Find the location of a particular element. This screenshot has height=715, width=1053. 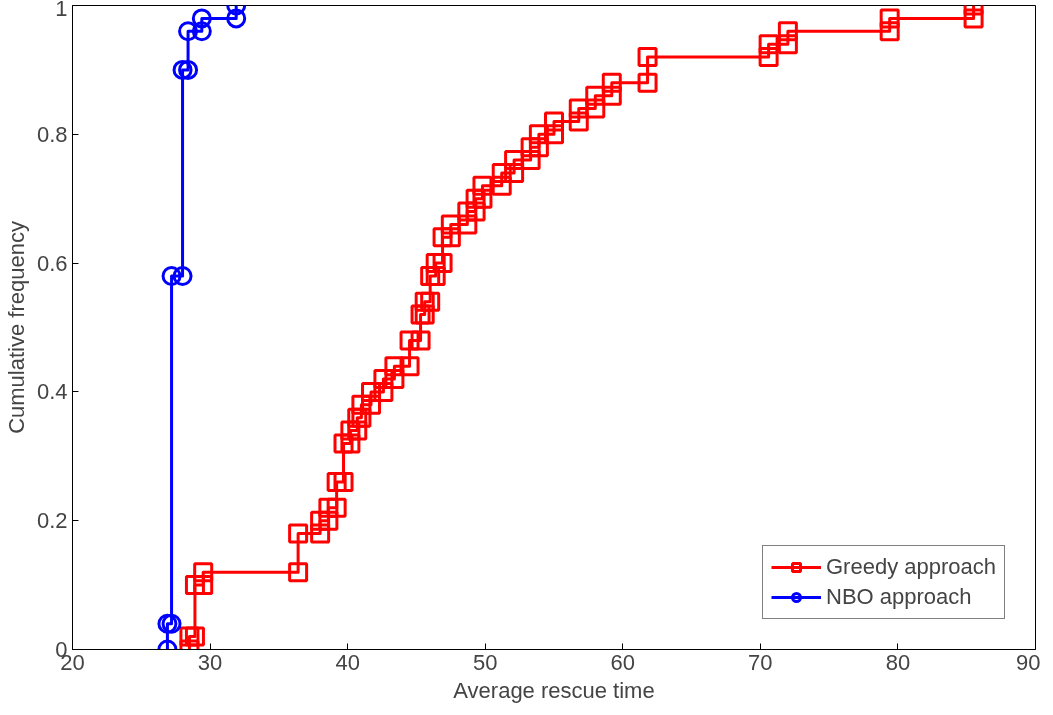

y-tick-label: 0.6 is located at coordinates (52, 263).